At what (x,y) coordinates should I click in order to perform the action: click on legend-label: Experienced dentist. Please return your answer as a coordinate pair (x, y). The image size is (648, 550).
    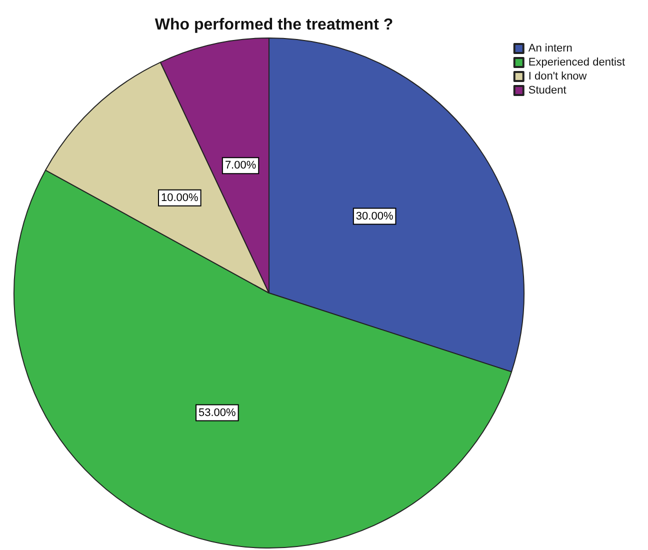
    Looking at the image, I should click on (577, 62).